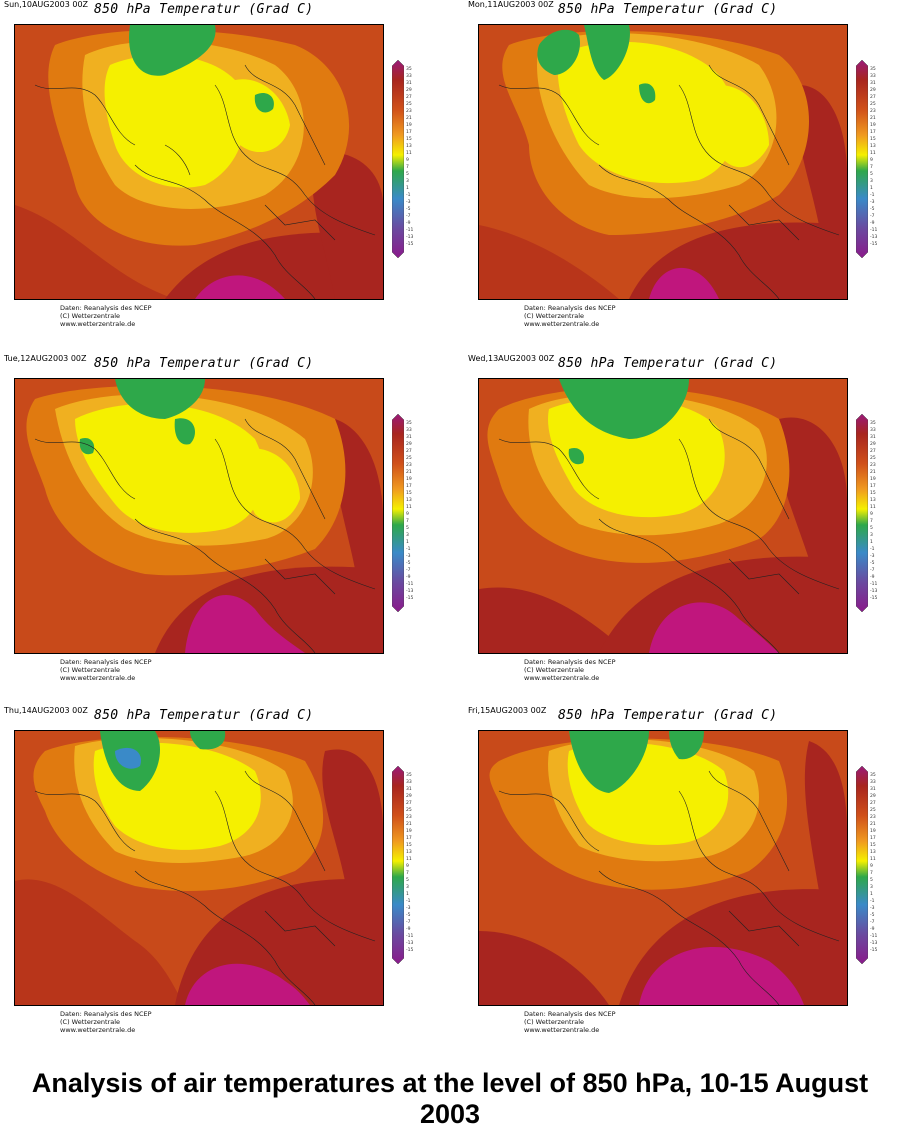  What do you see at coordinates (408, 202) in the screenshot?
I see `color-scale-tick-label: -3` at bounding box center [408, 202].